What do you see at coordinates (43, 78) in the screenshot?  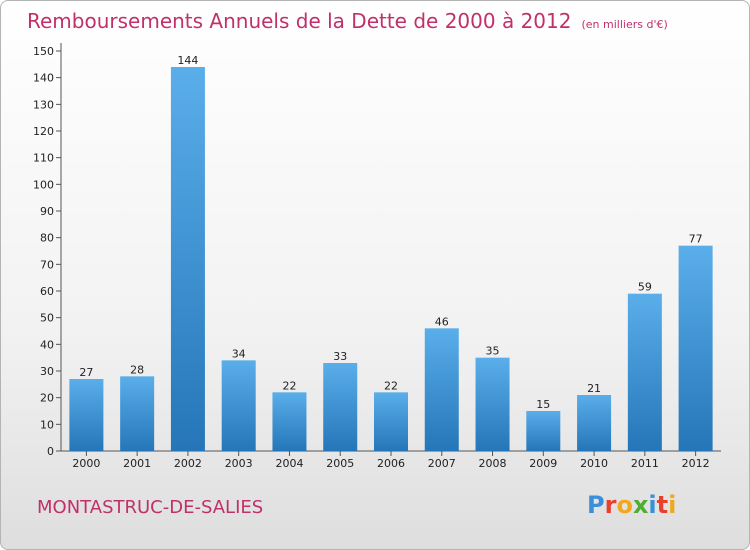 I see `y-tick-label: 140` at bounding box center [43, 78].